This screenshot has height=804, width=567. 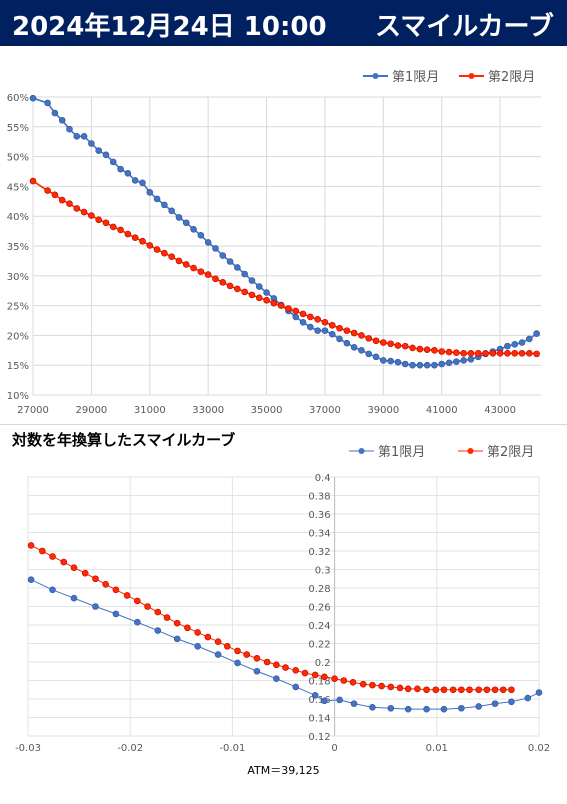 What do you see at coordinates (18, 217) in the screenshot?
I see `y-tick-label: 40%` at bounding box center [18, 217].